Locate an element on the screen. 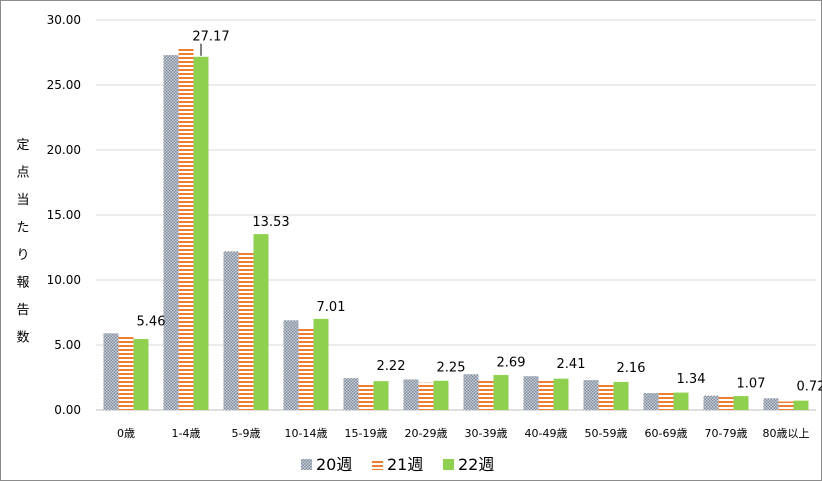 The height and width of the screenshot is (482, 822). bar-20週-15-19歳 is located at coordinates (351, 394).